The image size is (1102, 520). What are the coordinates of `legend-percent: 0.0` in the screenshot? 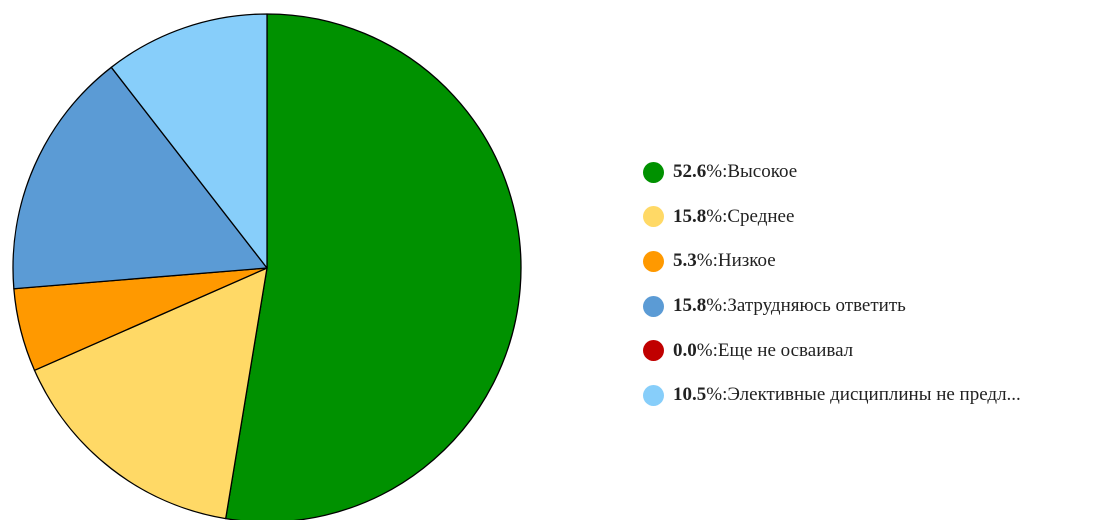 It's located at (685, 350).